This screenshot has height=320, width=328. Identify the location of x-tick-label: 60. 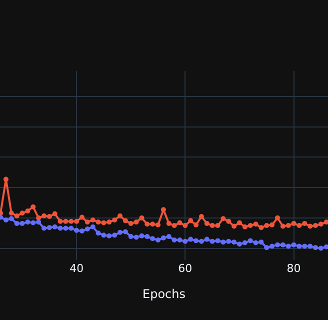
(185, 268).